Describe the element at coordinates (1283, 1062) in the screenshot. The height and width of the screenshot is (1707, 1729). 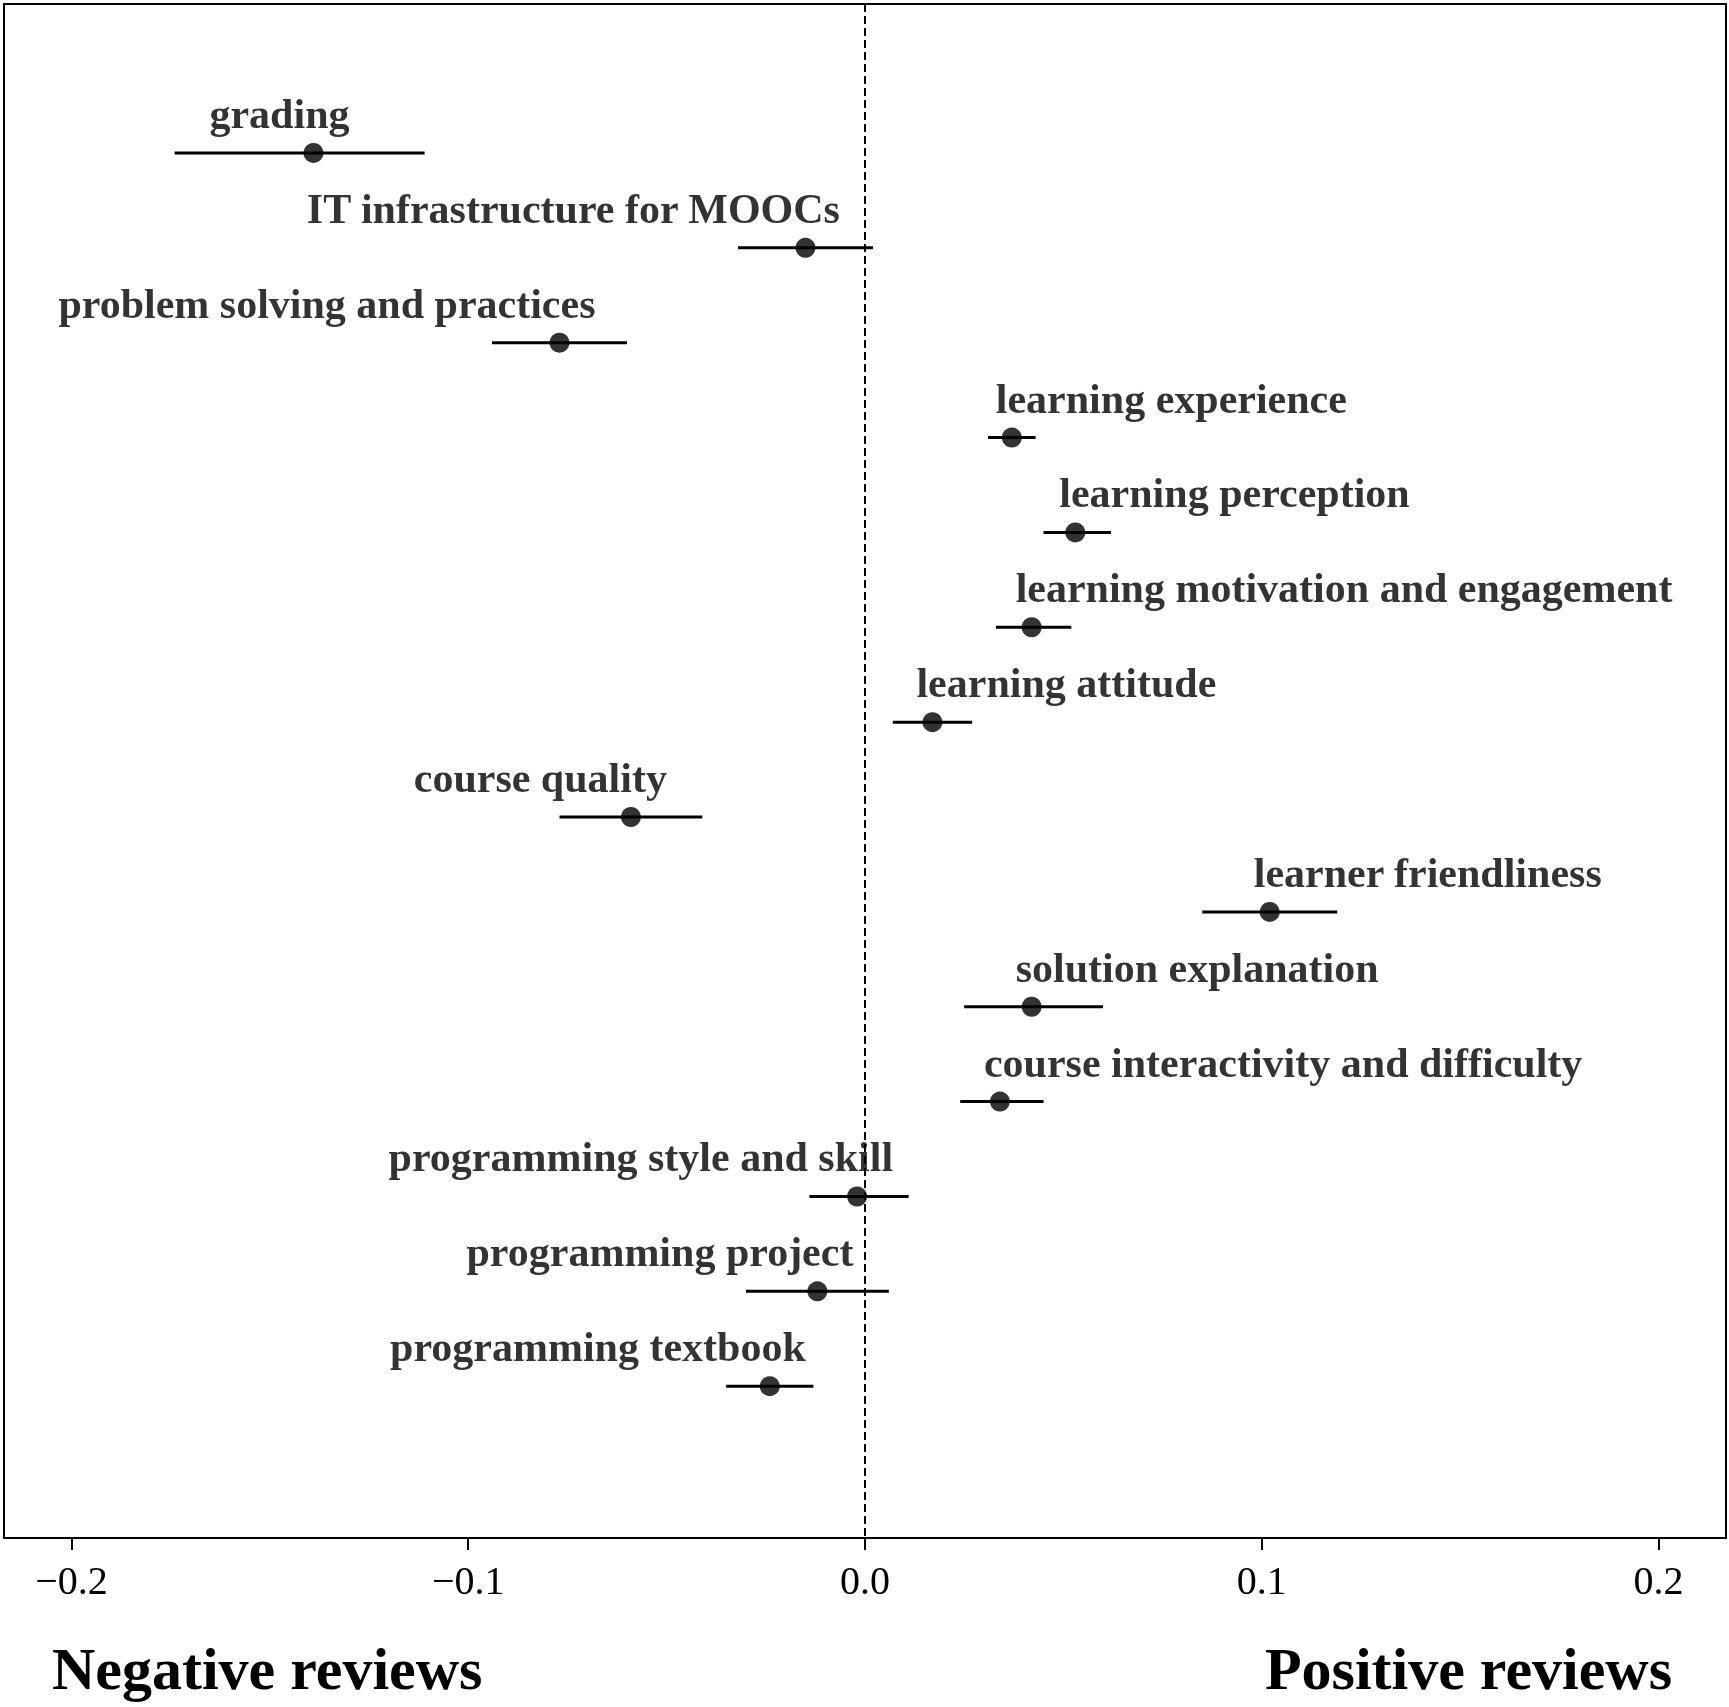
I see `y-tick-label: course interactivity and difficulty` at that location.